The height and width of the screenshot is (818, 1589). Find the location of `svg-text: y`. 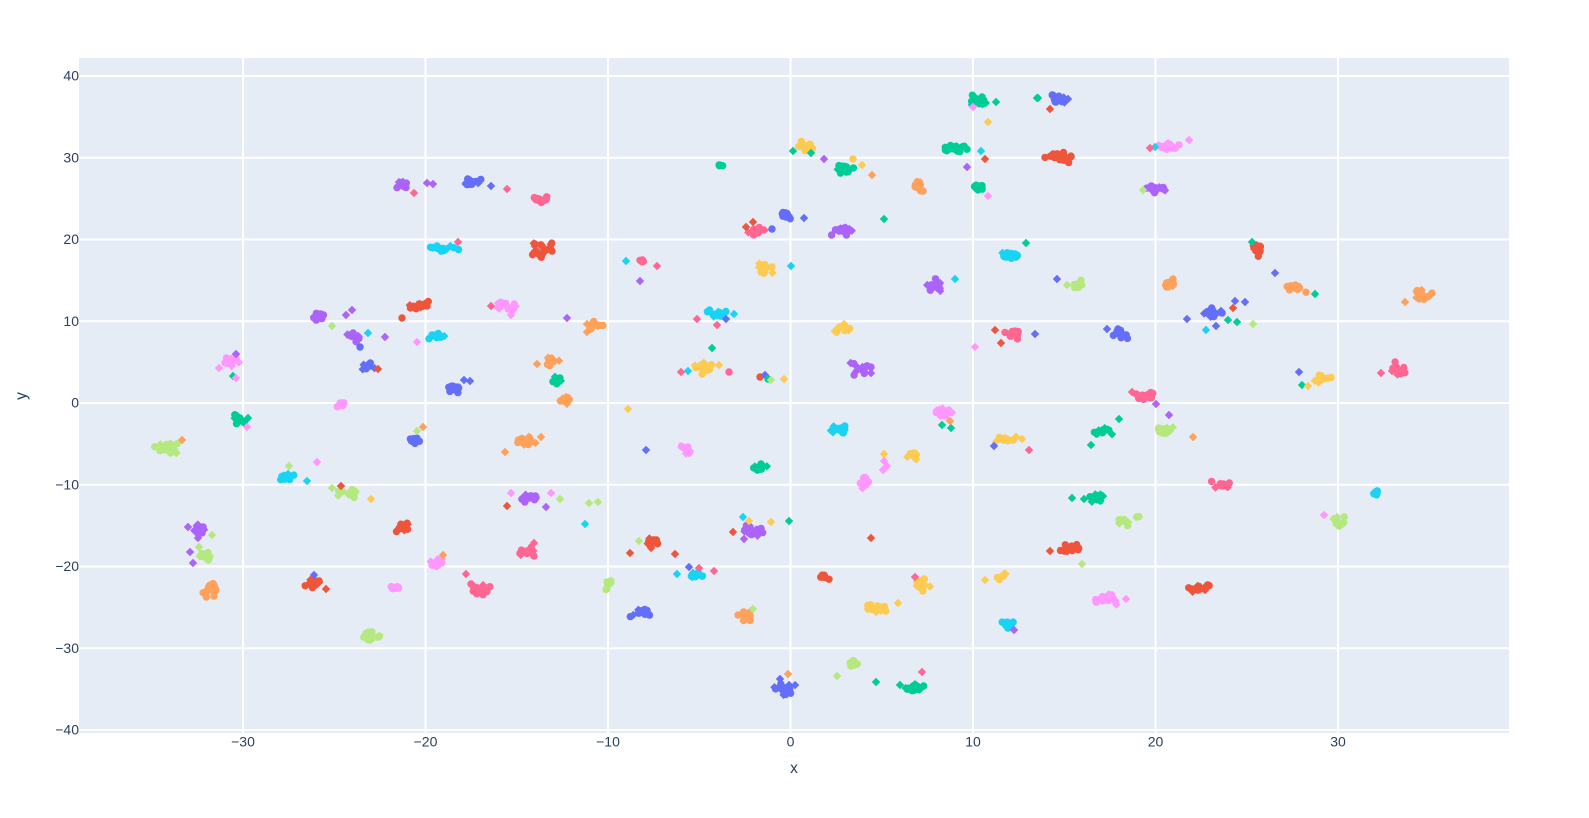

svg-text: y is located at coordinates (21, 396).